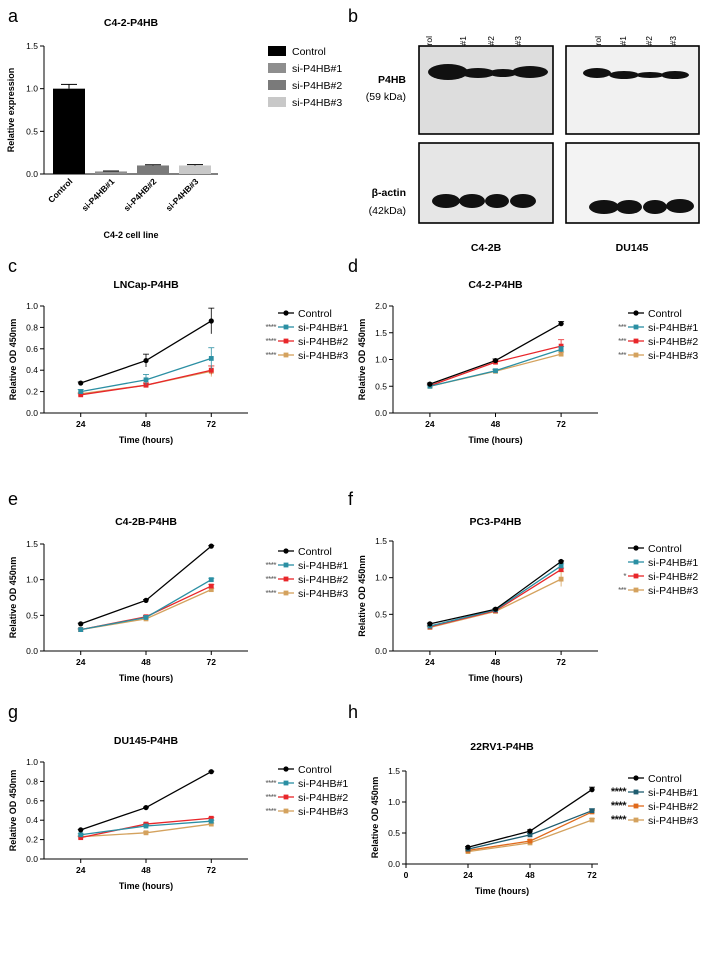 This screenshot has width=708, height=960. I want to click on cell-line-label: C4-2B, so click(486, 248).